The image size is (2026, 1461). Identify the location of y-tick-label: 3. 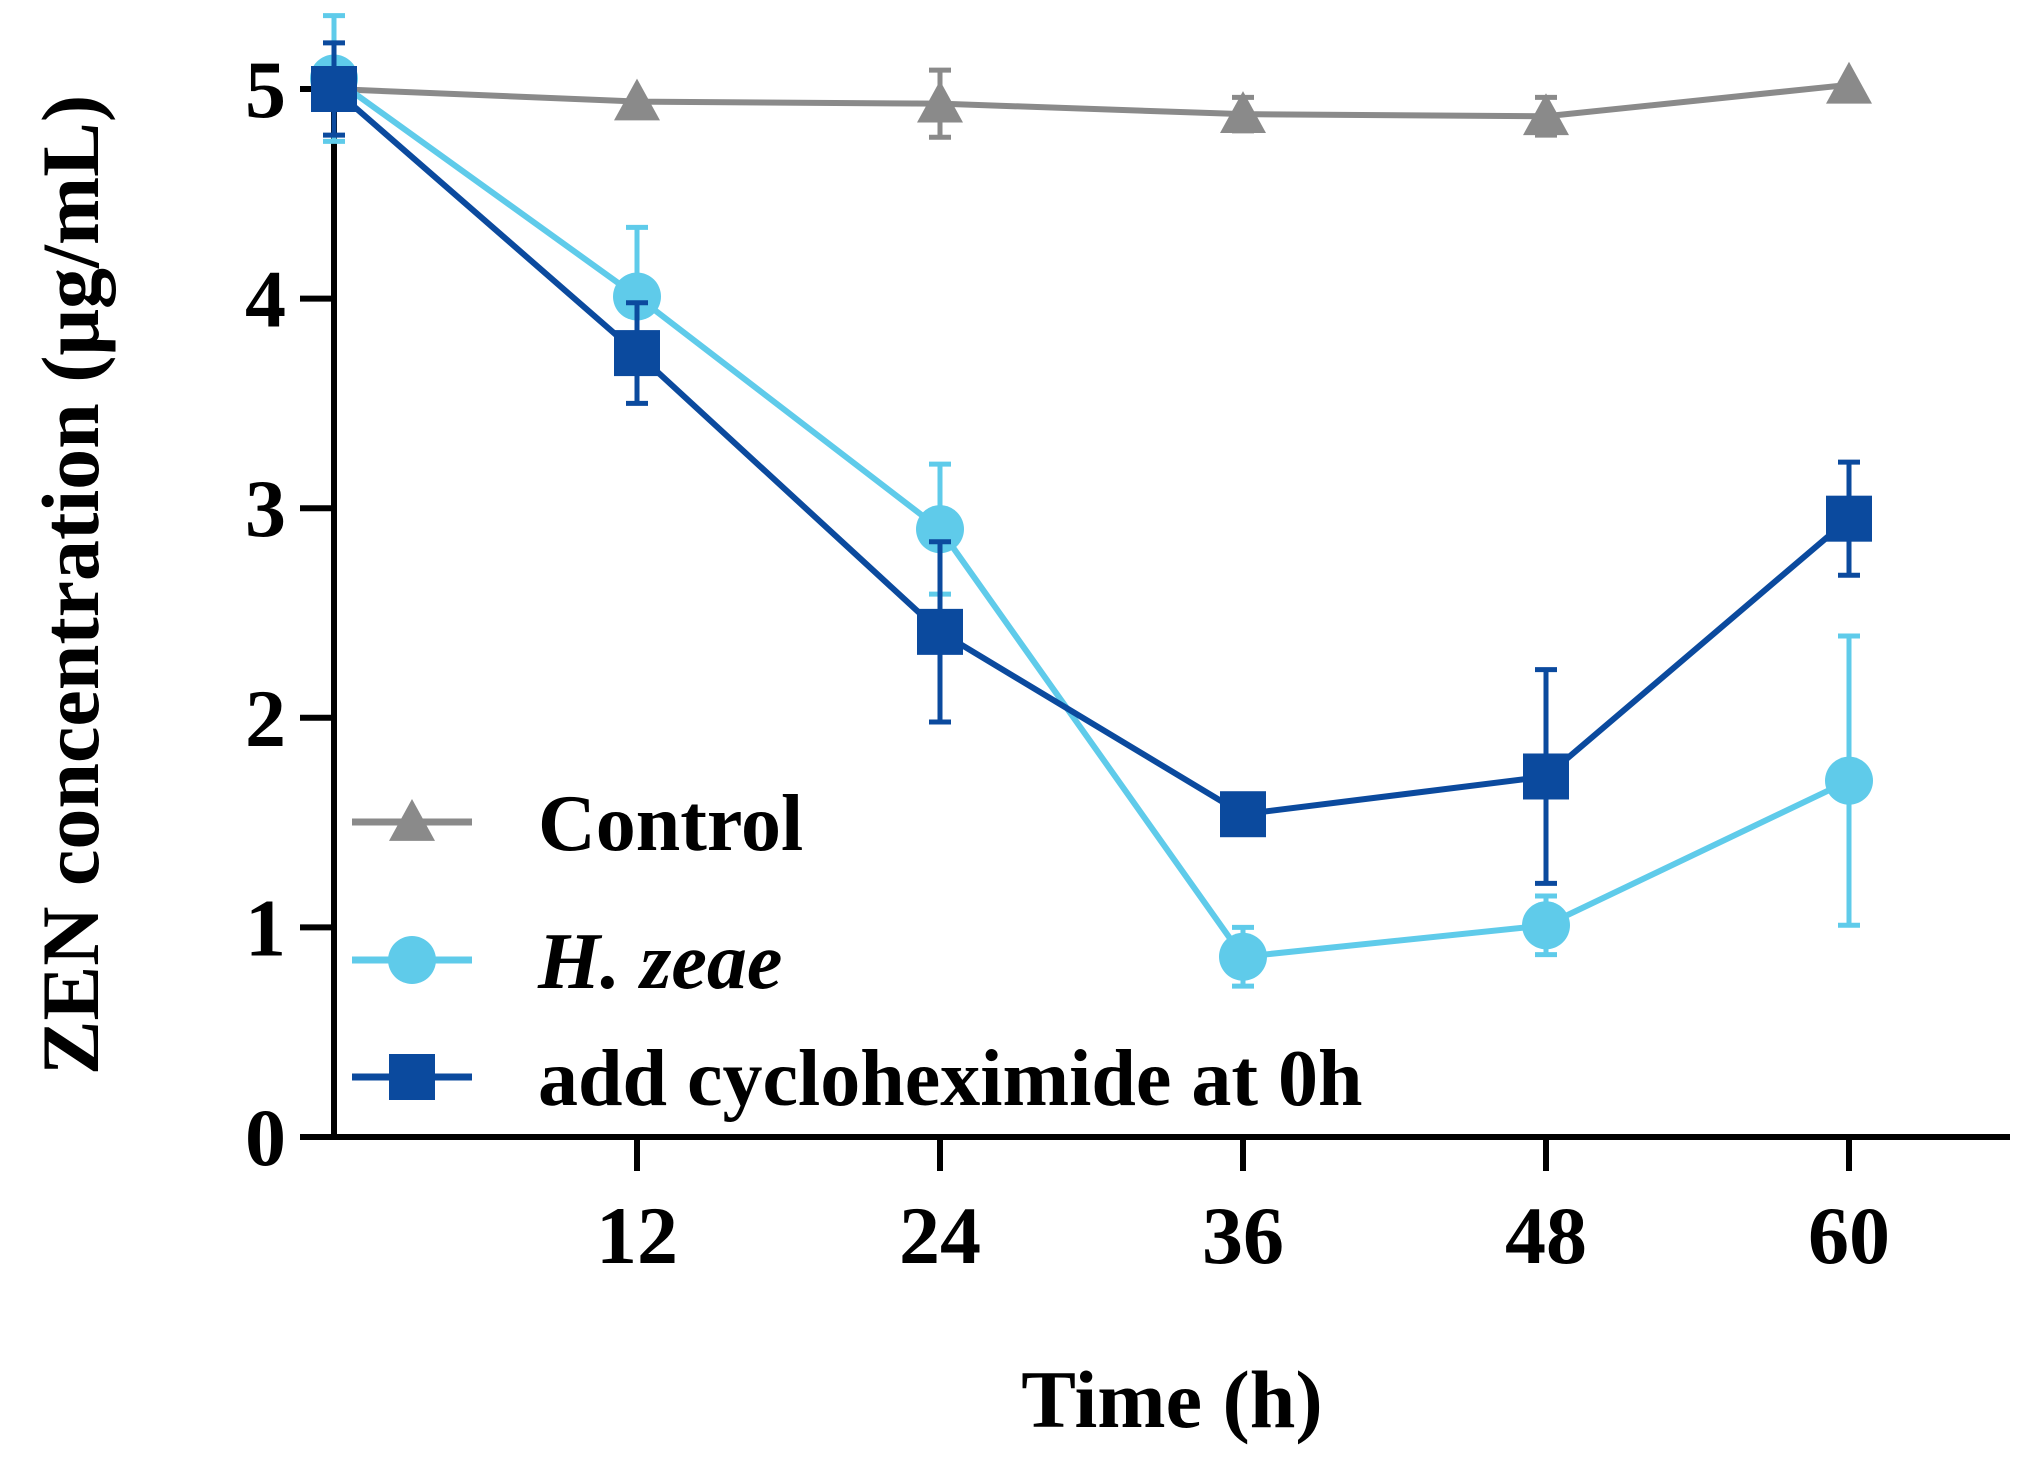
(265, 508).